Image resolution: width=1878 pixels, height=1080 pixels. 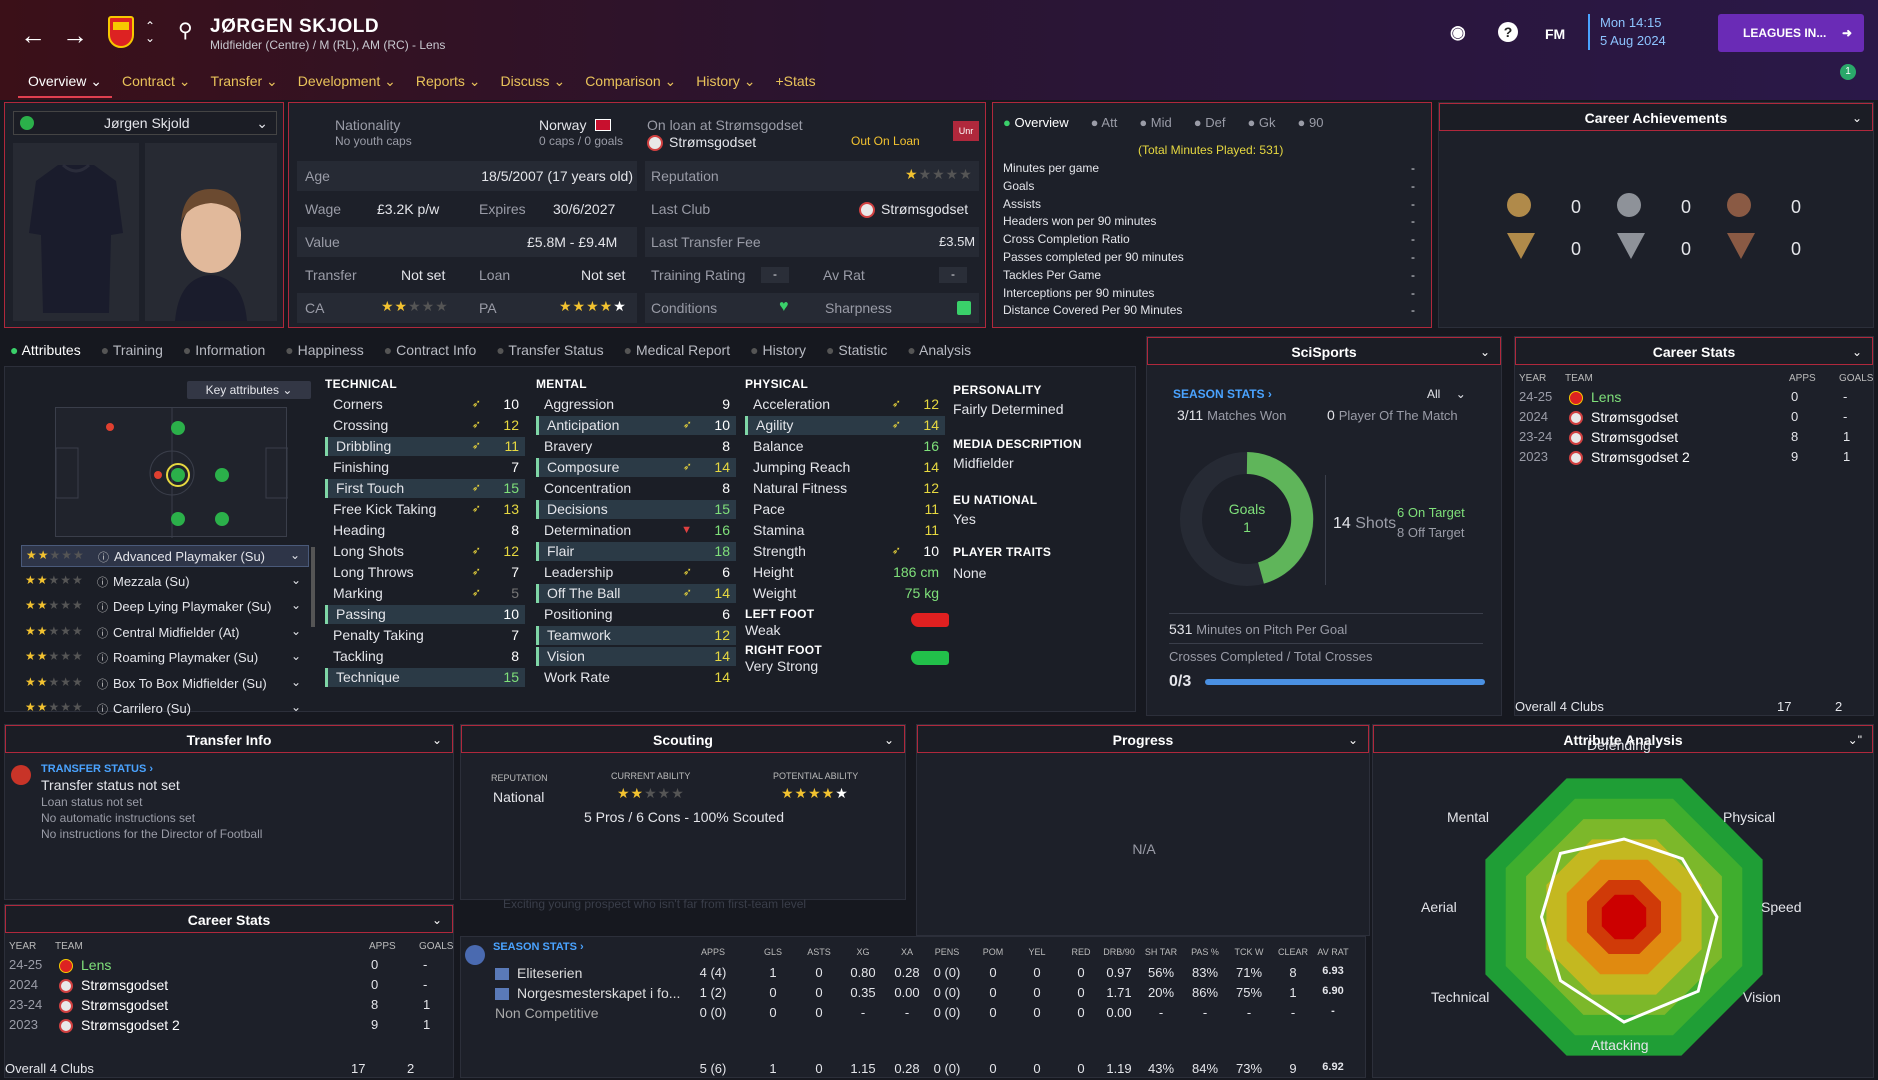 I want to click on crosses-label: Crosses Completed / Total Crosses, so click(x=1271, y=656).